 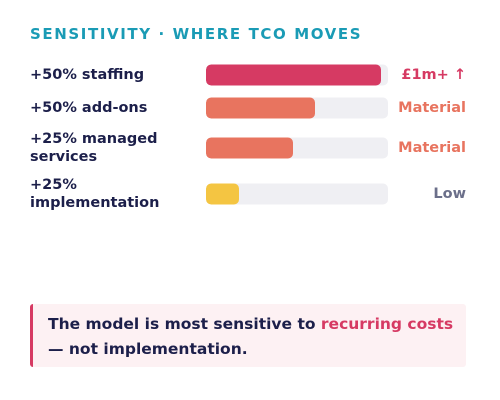 What do you see at coordinates (148, 349) in the screenshot?
I see `callout-text: — not implementation.` at bounding box center [148, 349].